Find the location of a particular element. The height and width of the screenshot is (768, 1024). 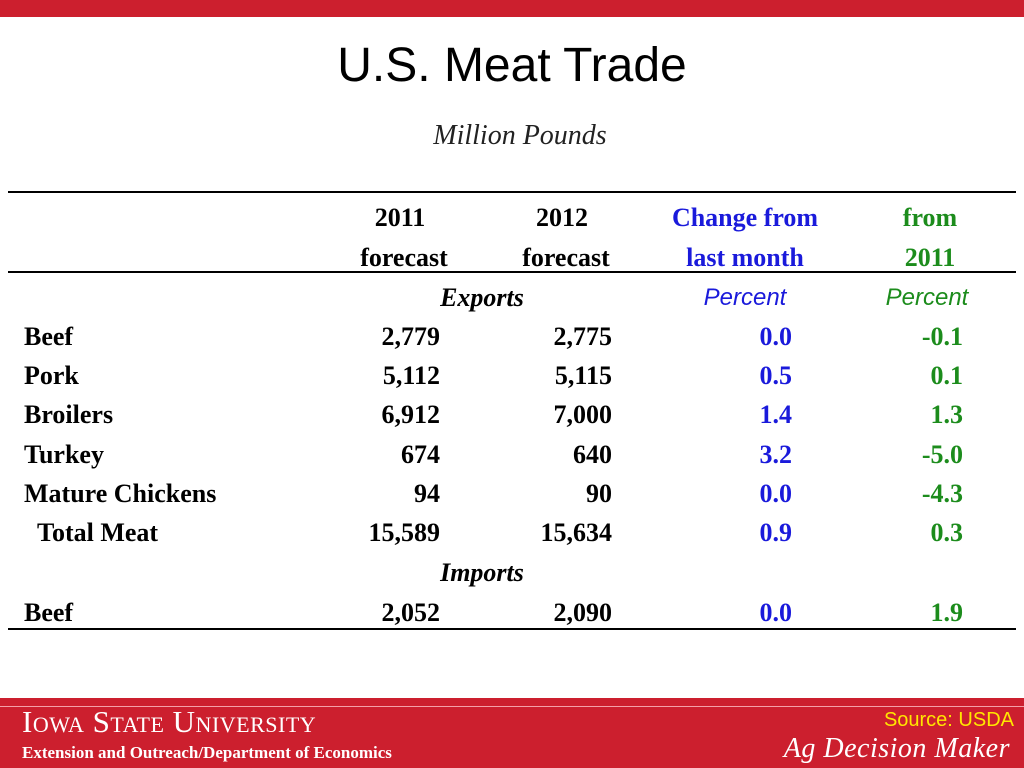

value-2012: 2,775 is located at coordinates (583, 336).